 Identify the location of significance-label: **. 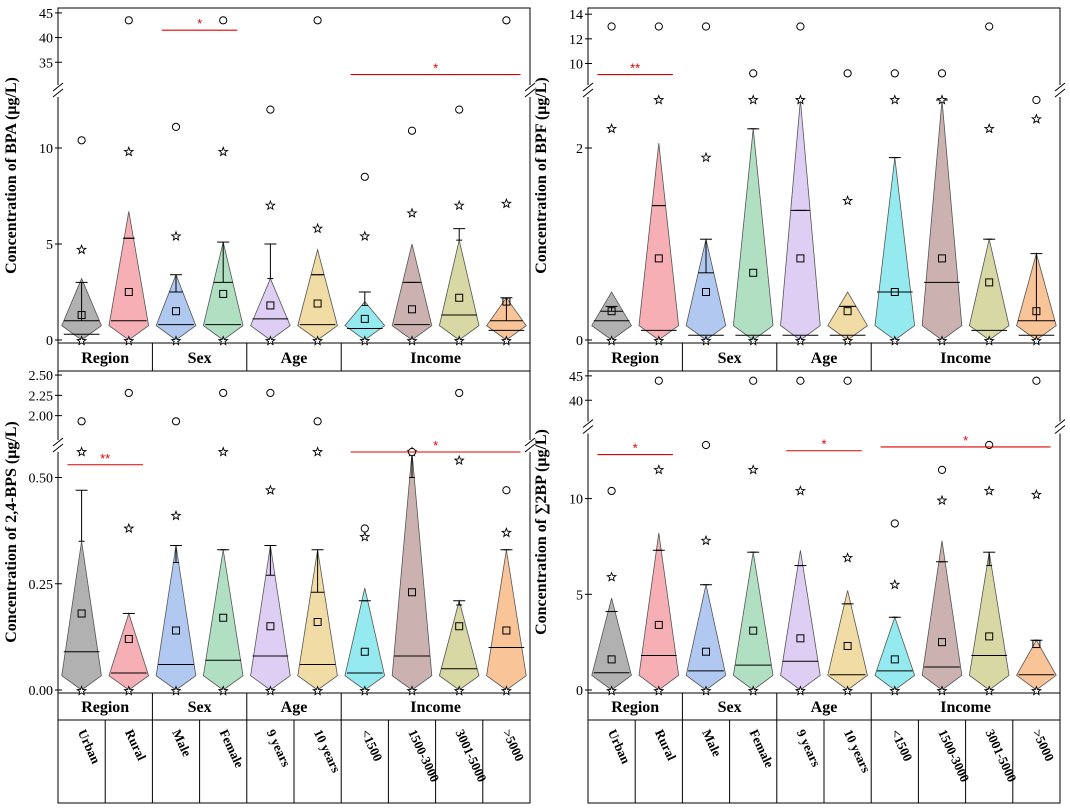
(635, 68).